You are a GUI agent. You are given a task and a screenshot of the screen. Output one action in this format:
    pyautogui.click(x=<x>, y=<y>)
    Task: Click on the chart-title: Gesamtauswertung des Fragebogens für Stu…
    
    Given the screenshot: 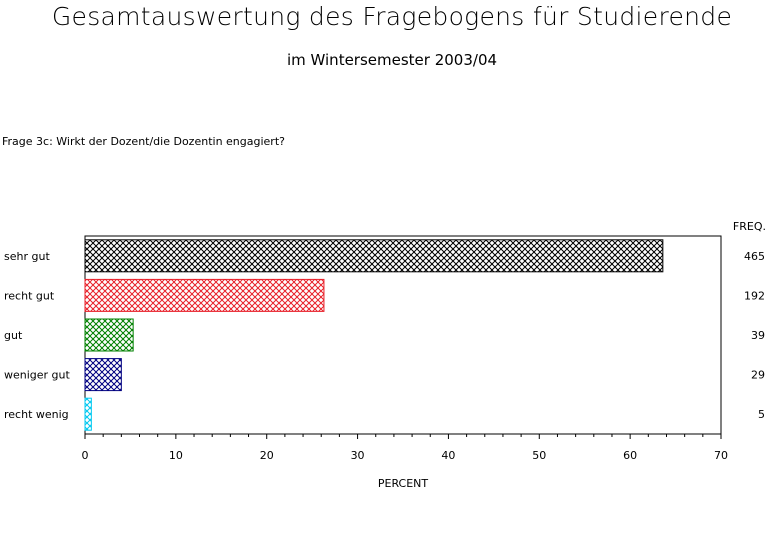 What is the action you would take?
    pyautogui.click(x=392, y=16)
    